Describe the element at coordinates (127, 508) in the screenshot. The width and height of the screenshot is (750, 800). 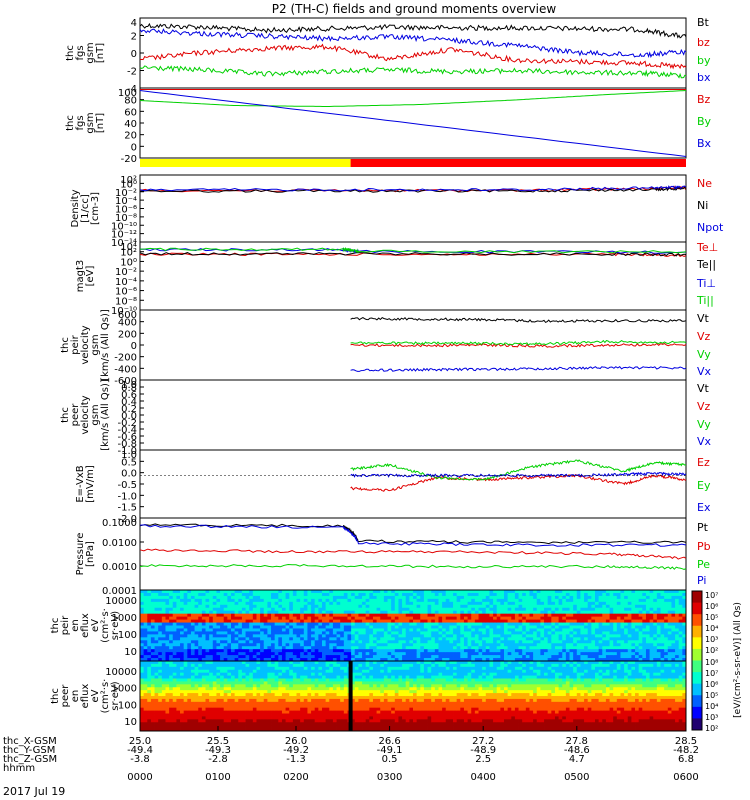
I see `y-tick-label: -1.5` at that location.